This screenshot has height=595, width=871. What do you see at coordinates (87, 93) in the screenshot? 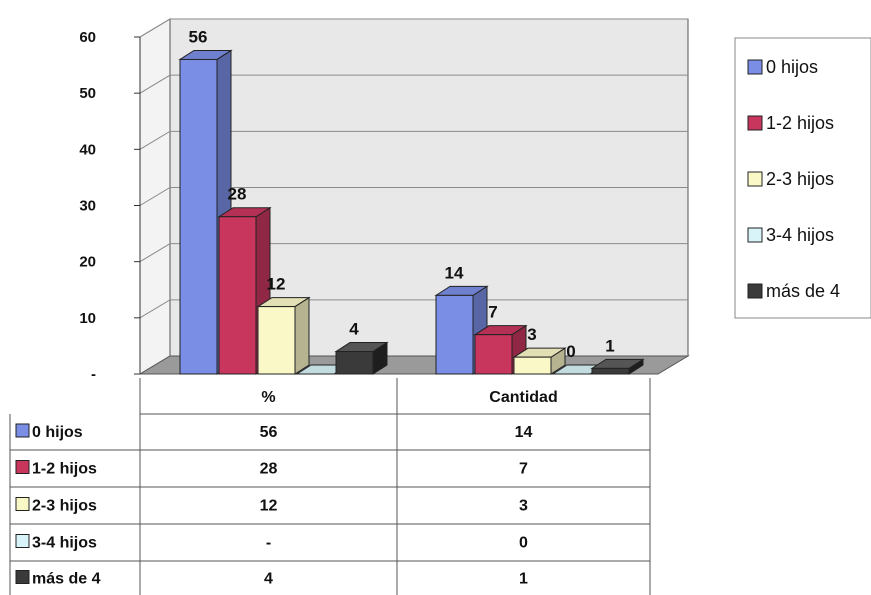
I see `y-tick-label: 50` at bounding box center [87, 93].